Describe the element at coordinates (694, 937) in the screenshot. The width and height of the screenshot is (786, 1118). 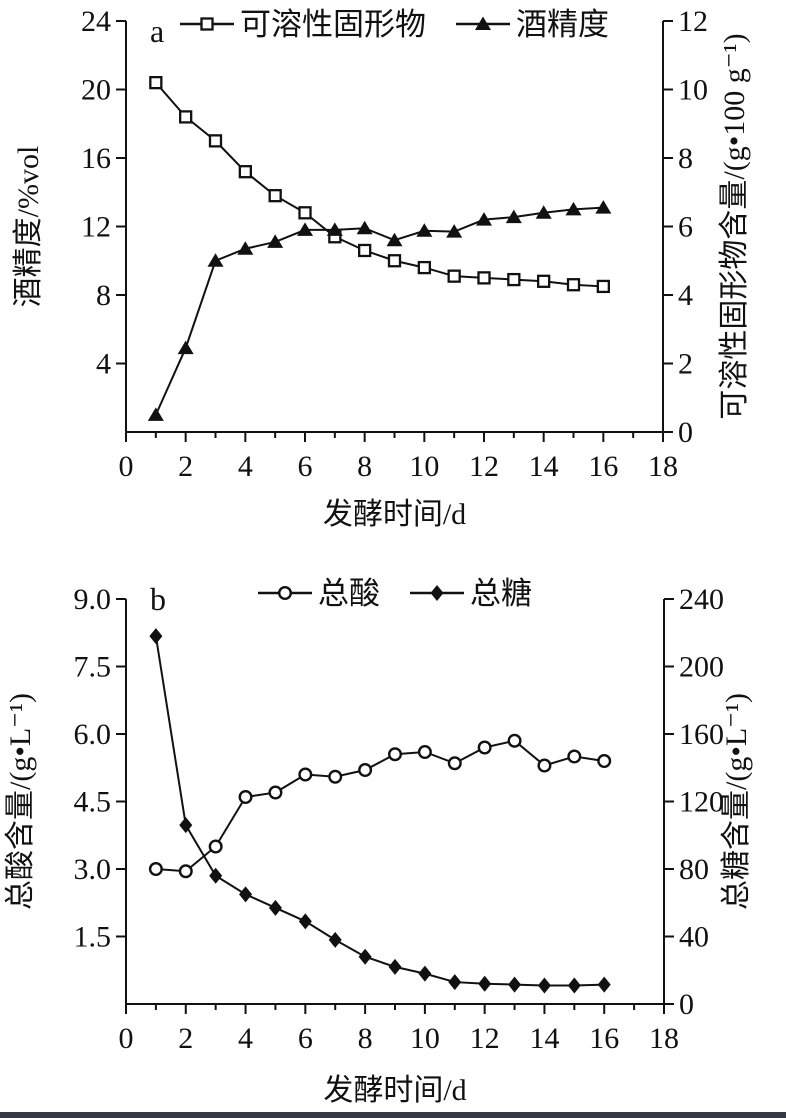
I see `svg-text: 40` at that location.